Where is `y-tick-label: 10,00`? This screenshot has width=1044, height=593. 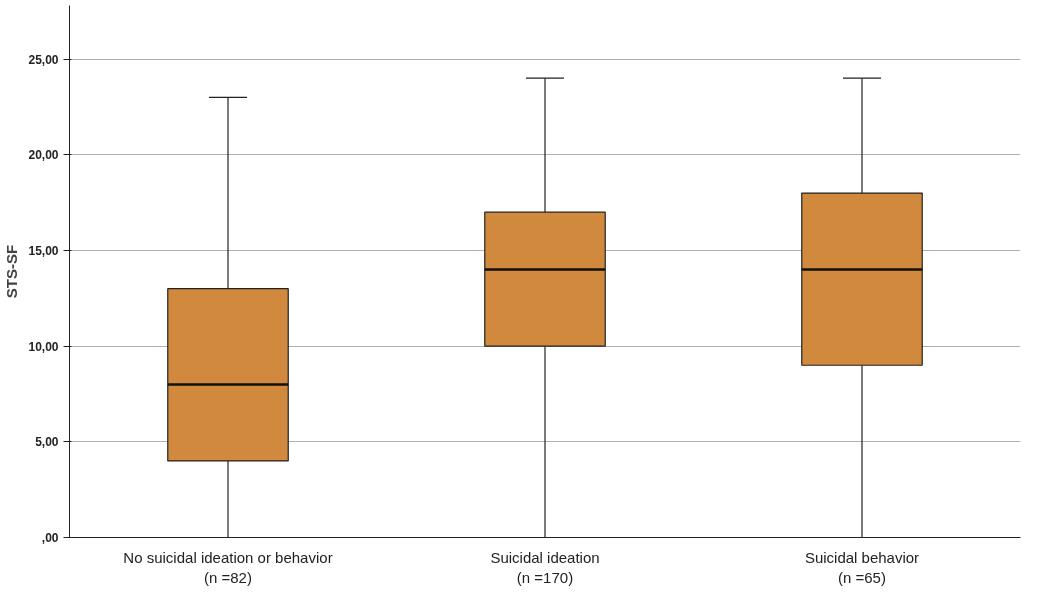
y-tick-label: 10,00 is located at coordinates (43, 346).